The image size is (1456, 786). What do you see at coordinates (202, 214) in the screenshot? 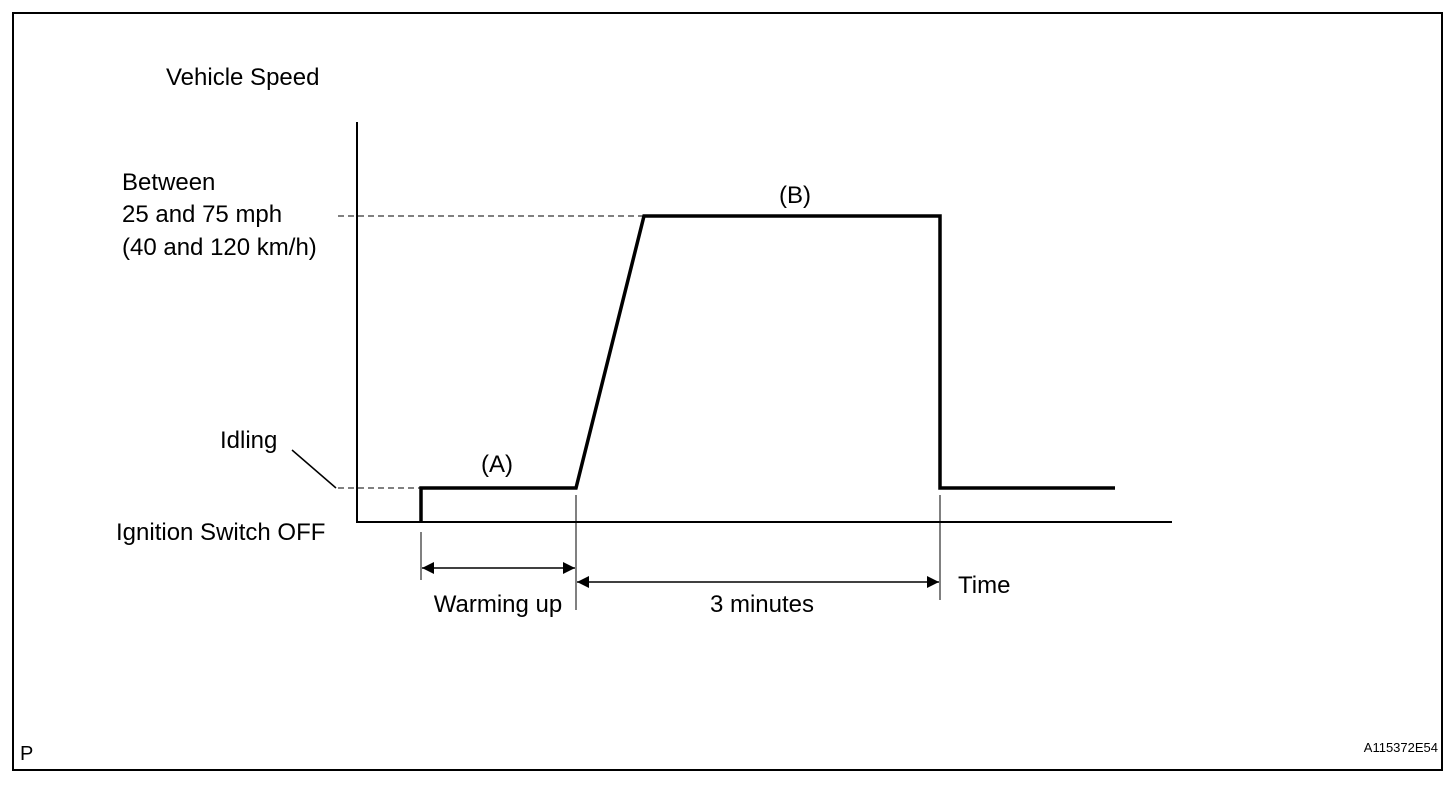
I see `speed-label-line2: 25 and 75 mph` at bounding box center [202, 214].